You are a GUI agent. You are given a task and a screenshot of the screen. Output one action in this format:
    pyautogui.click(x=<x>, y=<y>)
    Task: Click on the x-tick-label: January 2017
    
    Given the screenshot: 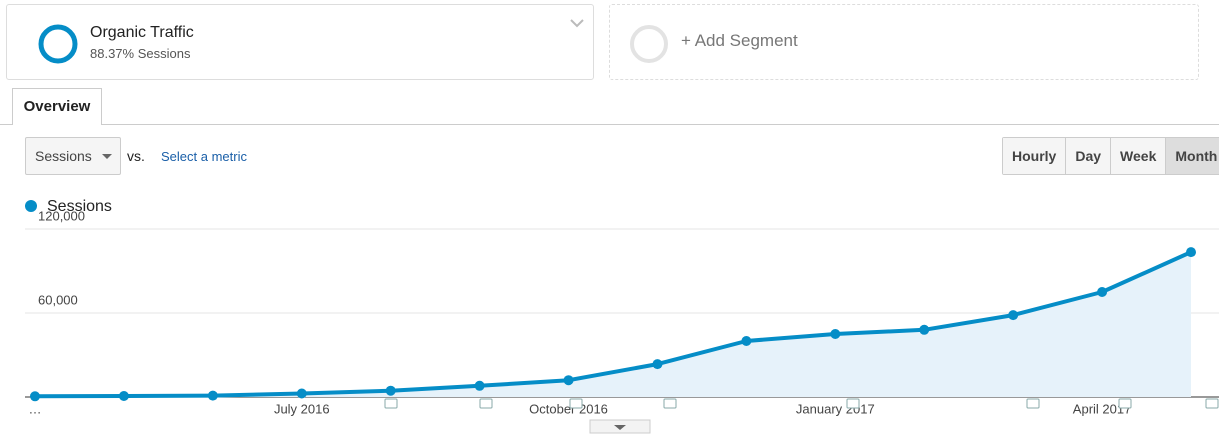 What is the action you would take?
    pyautogui.click(x=835, y=408)
    